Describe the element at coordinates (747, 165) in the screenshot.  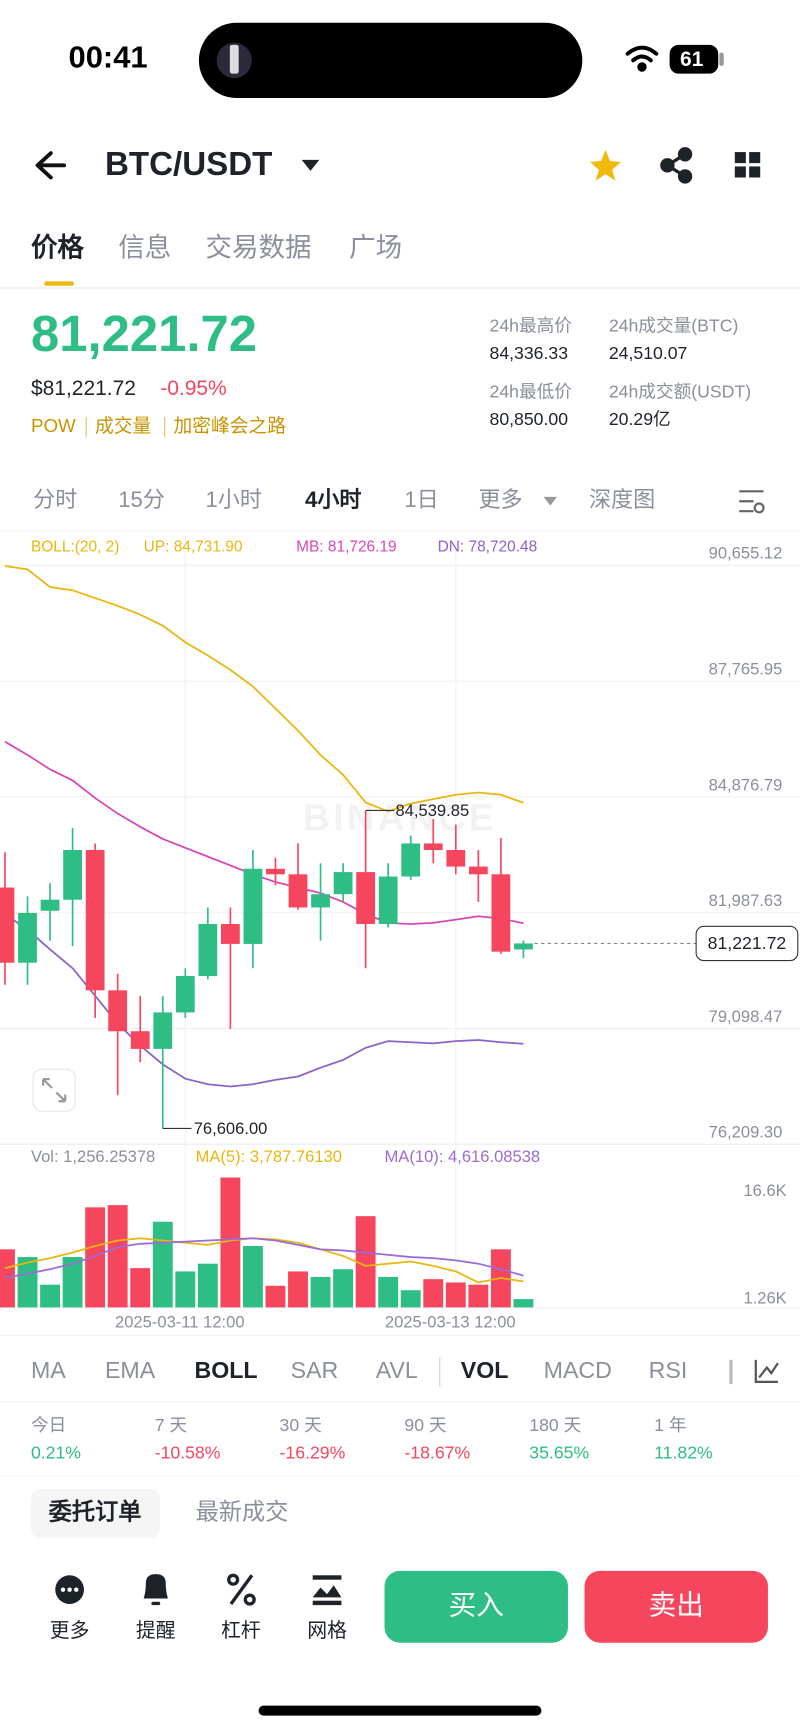
I see `layout-button` at that location.